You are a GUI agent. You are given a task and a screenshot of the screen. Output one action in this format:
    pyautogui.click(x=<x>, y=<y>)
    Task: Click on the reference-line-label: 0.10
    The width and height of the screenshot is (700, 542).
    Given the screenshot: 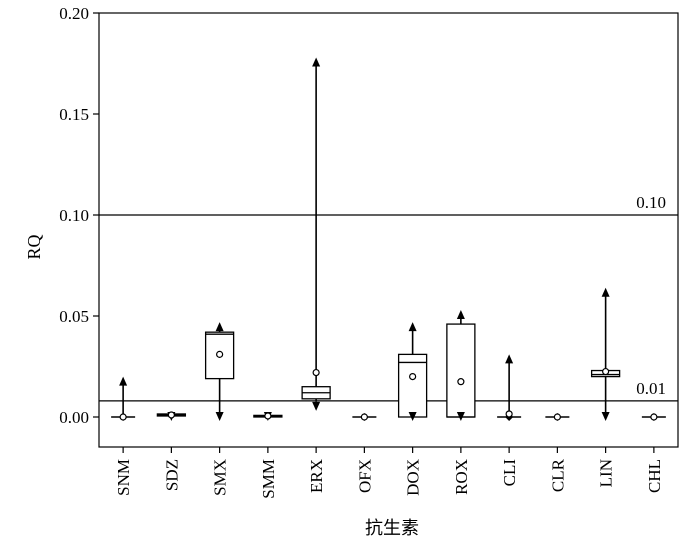 What is the action you would take?
    pyautogui.click(x=651, y=202)
    